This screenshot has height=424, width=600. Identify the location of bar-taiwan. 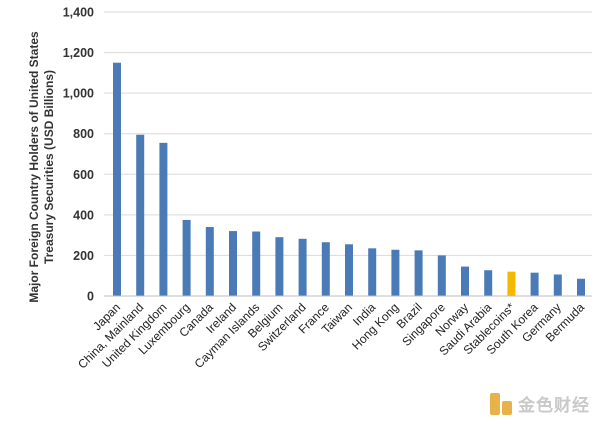
(349, 270).